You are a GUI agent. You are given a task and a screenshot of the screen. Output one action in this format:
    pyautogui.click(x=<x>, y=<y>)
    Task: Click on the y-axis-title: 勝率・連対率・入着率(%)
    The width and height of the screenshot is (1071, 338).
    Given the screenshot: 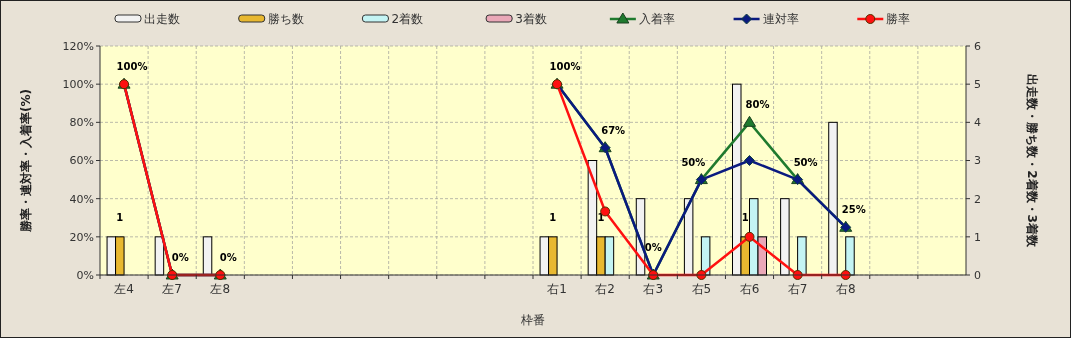 What is the action you would take?
    pyautogui.click(x=26, y=161)
    